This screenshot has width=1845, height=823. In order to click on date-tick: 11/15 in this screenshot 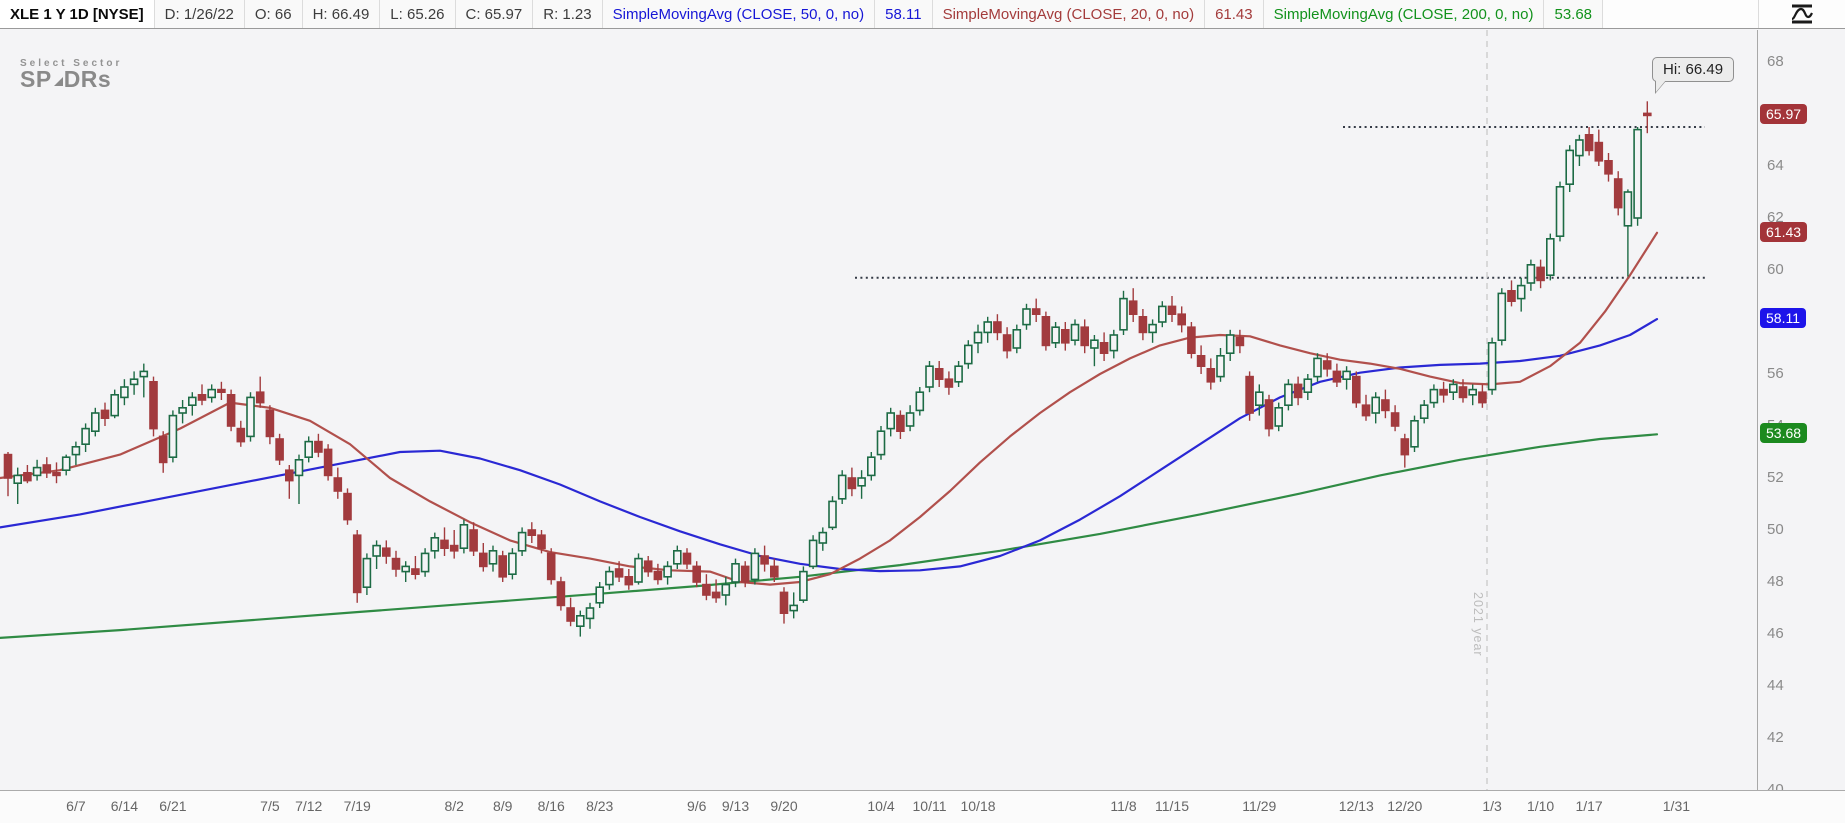, I will do `click(1172, 806)`.